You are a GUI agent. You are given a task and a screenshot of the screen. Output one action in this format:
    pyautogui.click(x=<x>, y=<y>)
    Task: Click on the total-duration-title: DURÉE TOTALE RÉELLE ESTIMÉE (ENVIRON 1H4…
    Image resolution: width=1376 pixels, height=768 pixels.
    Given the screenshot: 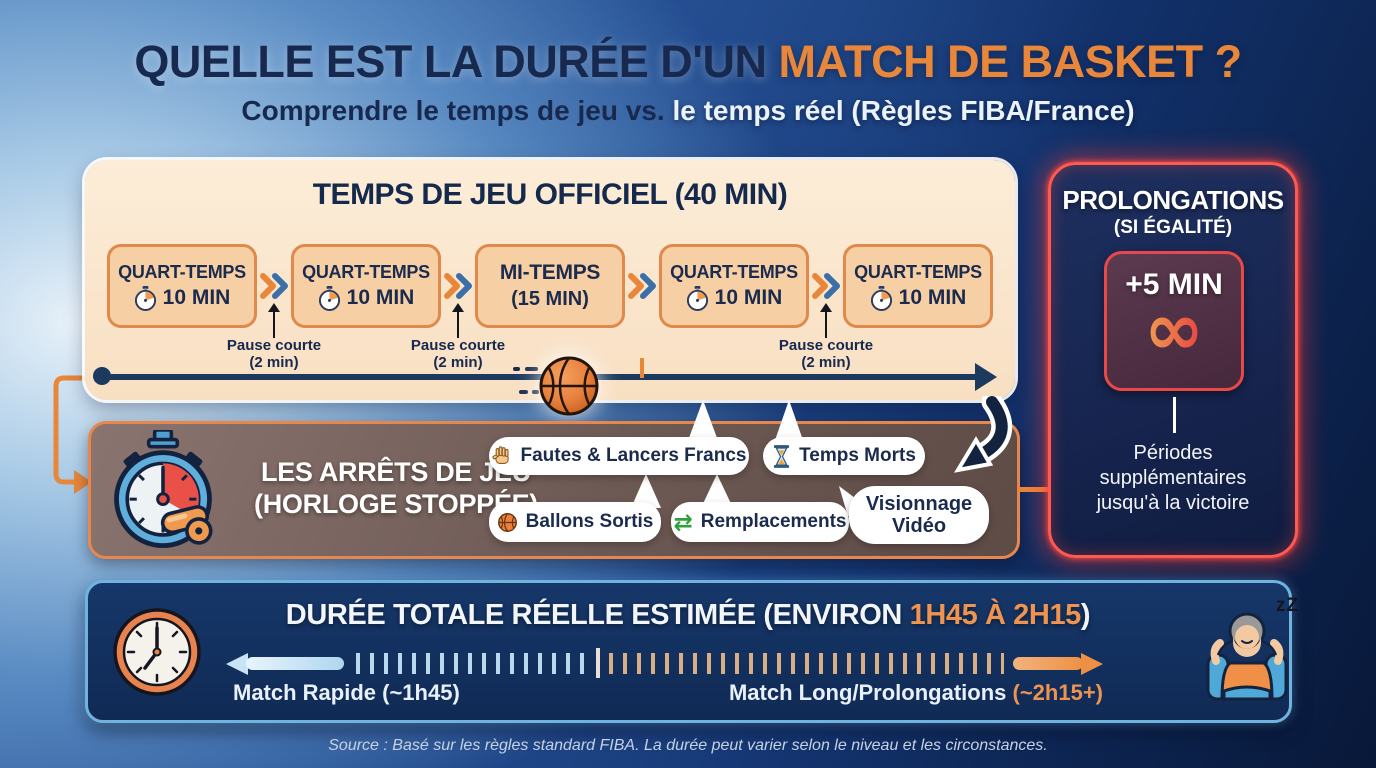 What is the action you would take?
    pyautogui.click(x=688, y=615)
    